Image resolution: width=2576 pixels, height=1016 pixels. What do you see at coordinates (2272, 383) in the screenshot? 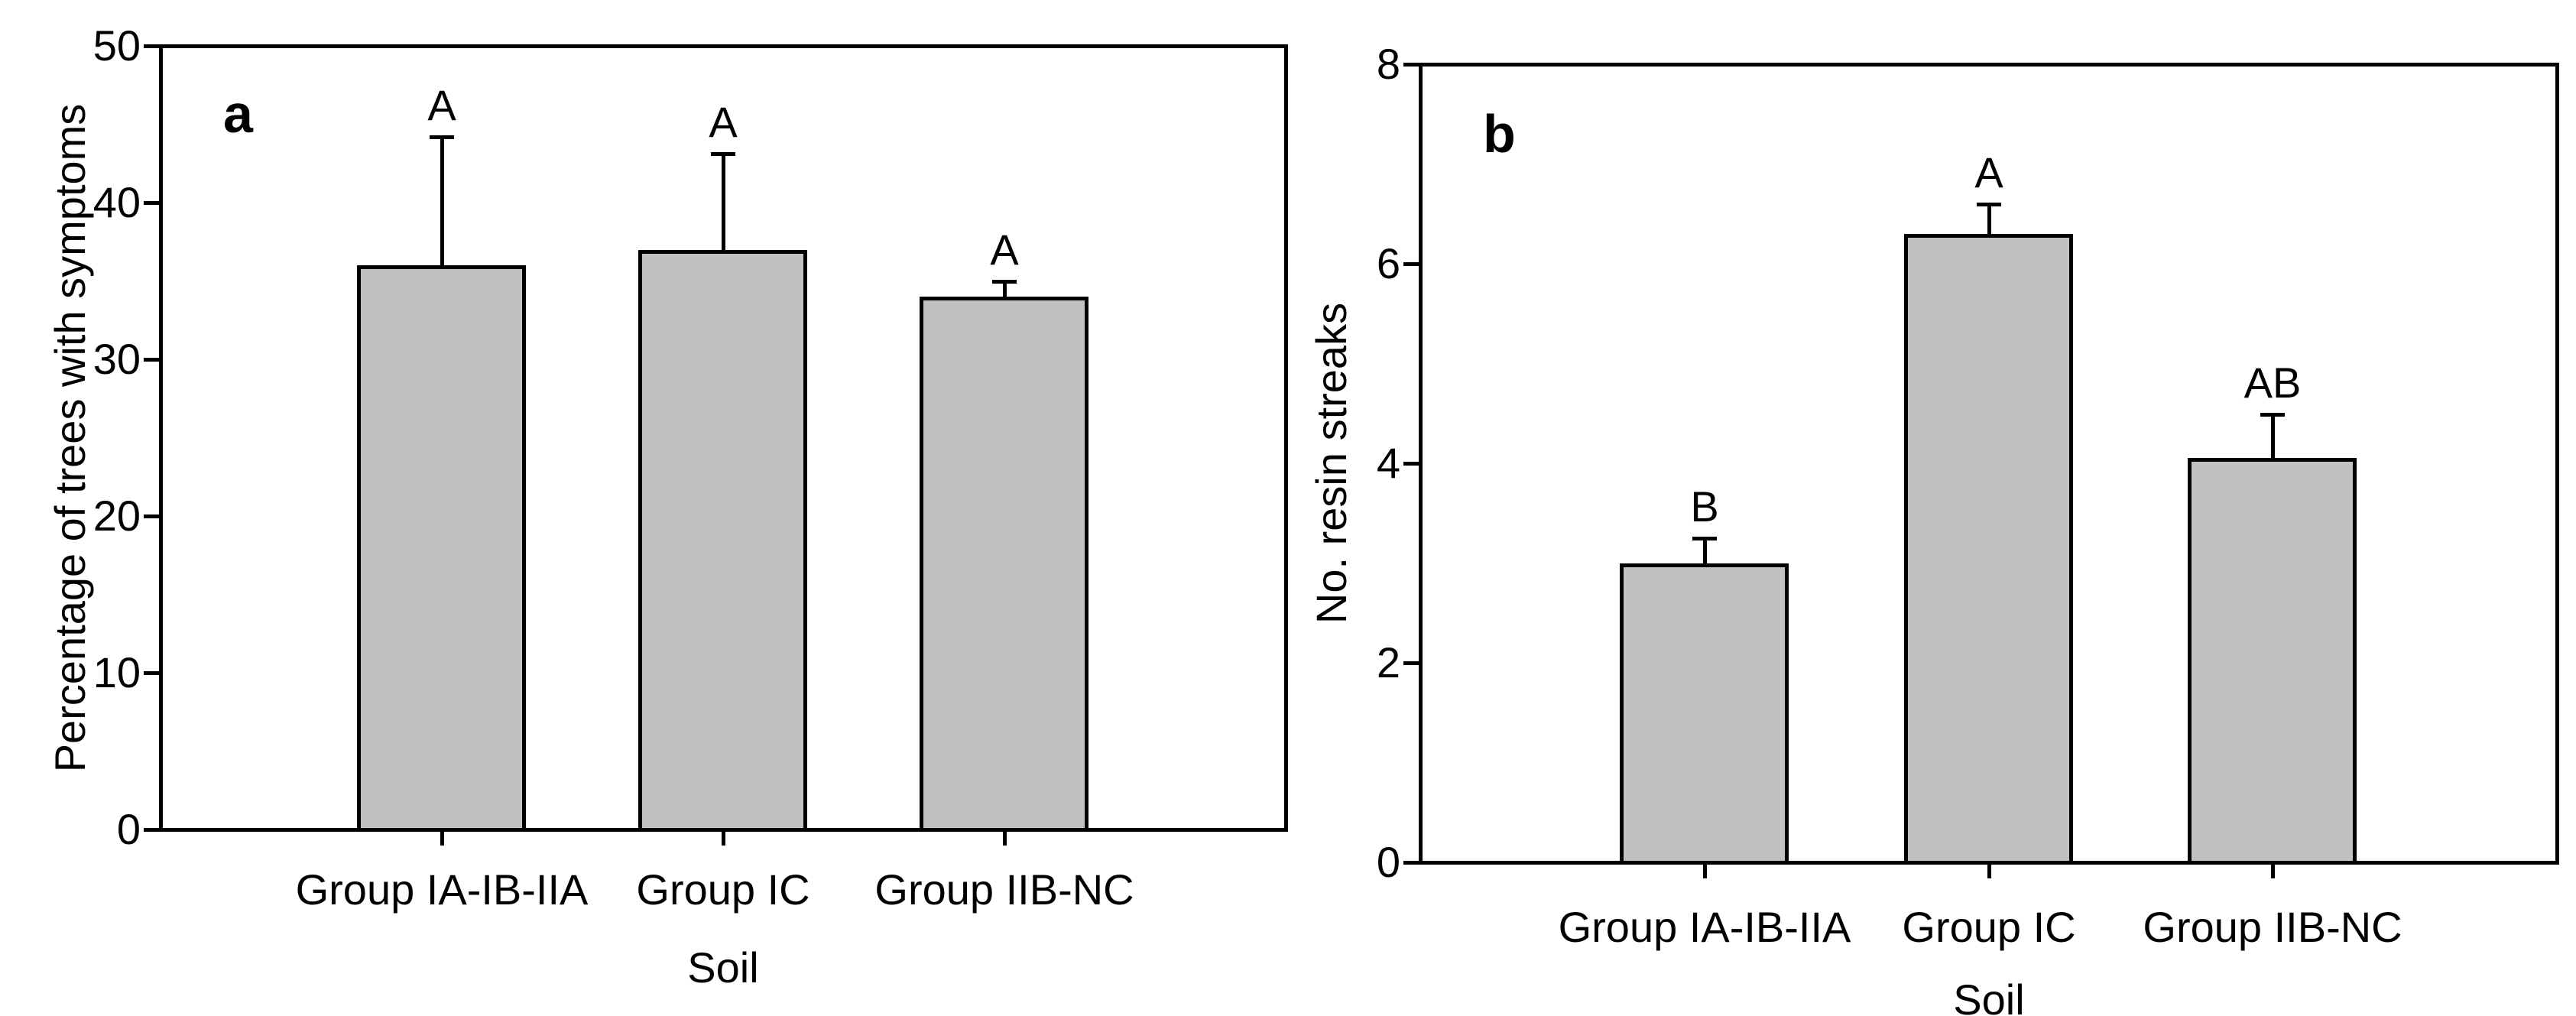
I see `significance-letter: AB` at bounding box center [2272, 383].